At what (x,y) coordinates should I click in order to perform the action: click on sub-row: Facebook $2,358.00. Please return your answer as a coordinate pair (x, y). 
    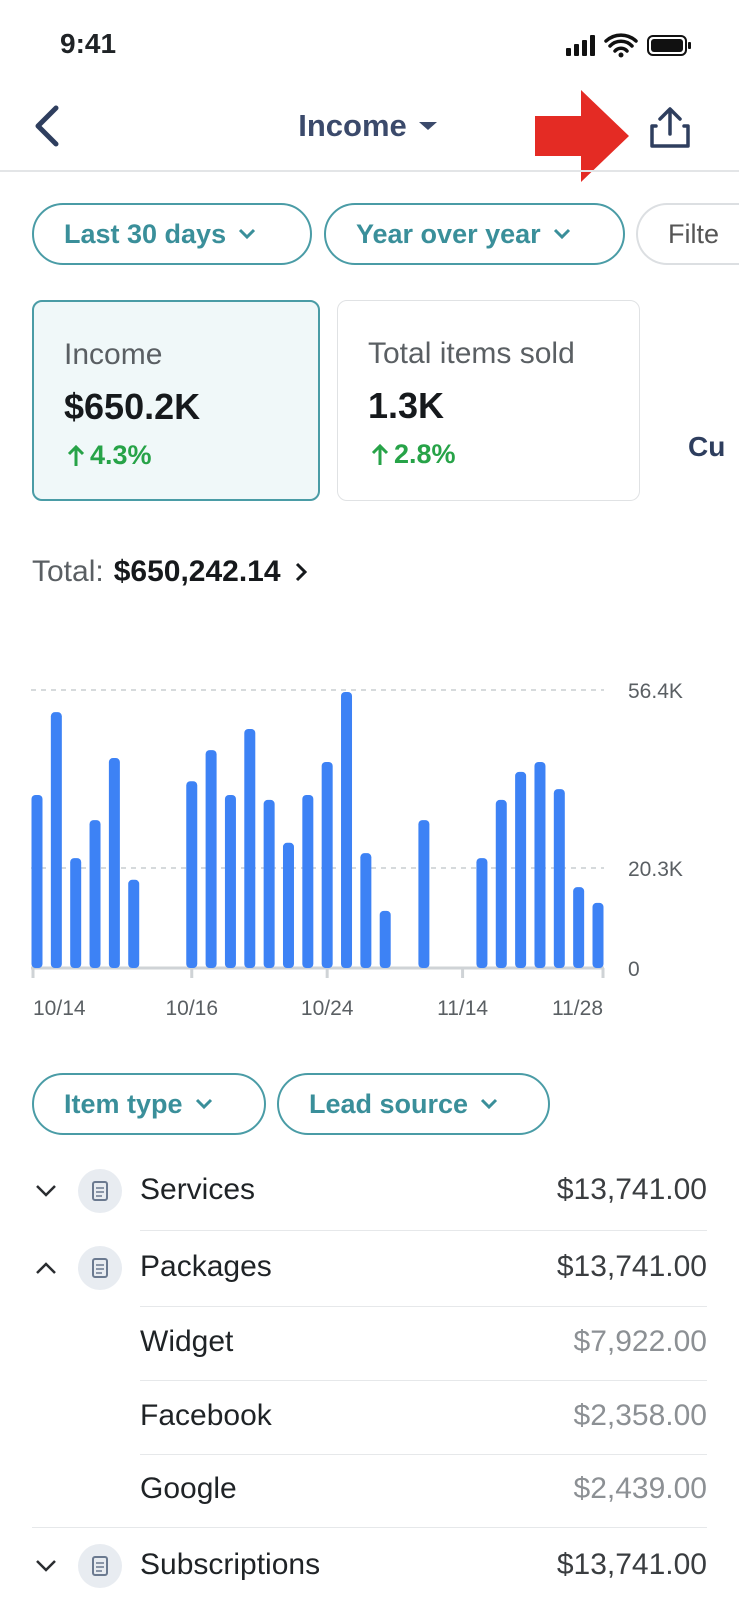
    Looking at the image, I should click on (369, 1418).